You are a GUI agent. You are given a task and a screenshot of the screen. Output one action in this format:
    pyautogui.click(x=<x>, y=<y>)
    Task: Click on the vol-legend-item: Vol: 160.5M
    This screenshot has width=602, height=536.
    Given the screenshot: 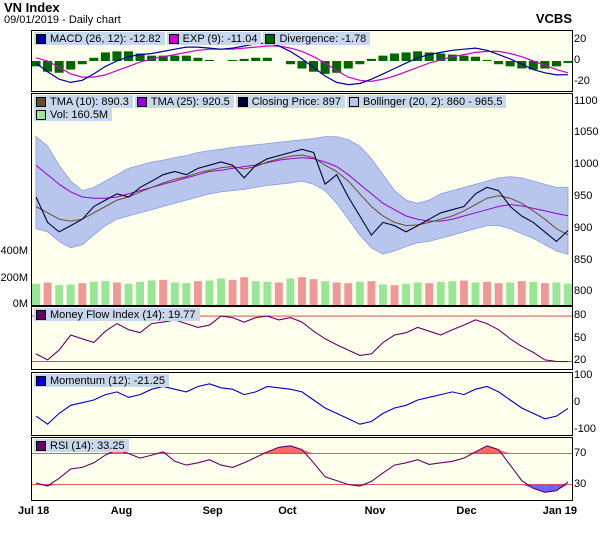 What is the action you would take?
    pyautogui.click(x=73, y=114)
    